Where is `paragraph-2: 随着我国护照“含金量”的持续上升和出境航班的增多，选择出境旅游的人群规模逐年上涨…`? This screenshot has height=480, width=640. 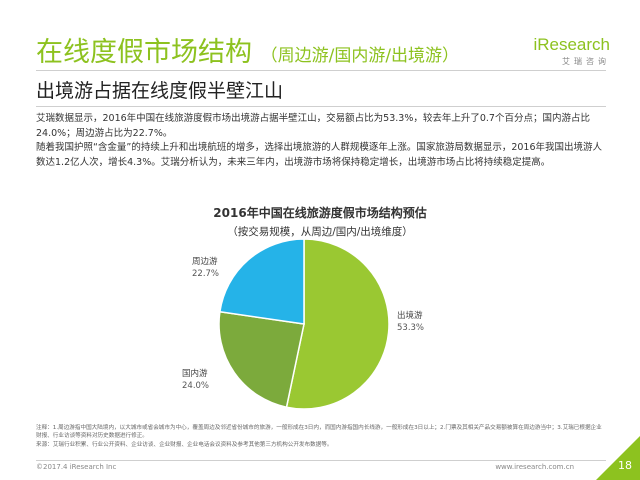
paragraph-2: 随着我国护照“含金量”的持续上升和出境航班的增多，选择出境旅游的人群规模逐年上涨… is located at coordinates (319, 155).